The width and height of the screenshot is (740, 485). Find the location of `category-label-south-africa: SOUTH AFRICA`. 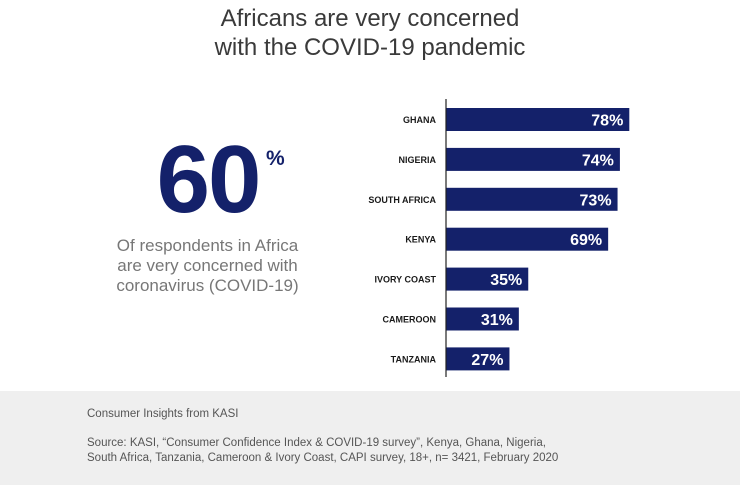

category-label-south-africa: SOUTH AFRICA is located at coordinates (402, 200).